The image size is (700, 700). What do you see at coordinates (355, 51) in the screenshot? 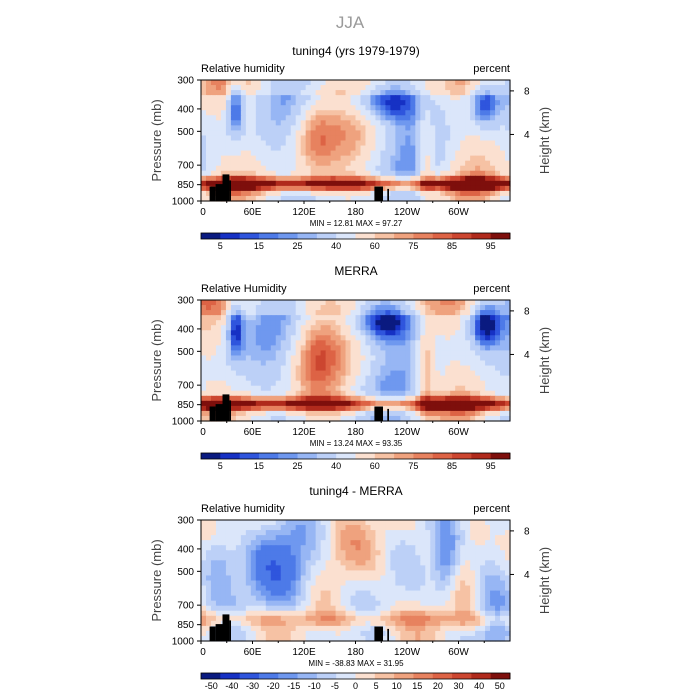
I see `panel-title: tuning4 (yrs 1979-1979)` at bounding box center [355, 51].